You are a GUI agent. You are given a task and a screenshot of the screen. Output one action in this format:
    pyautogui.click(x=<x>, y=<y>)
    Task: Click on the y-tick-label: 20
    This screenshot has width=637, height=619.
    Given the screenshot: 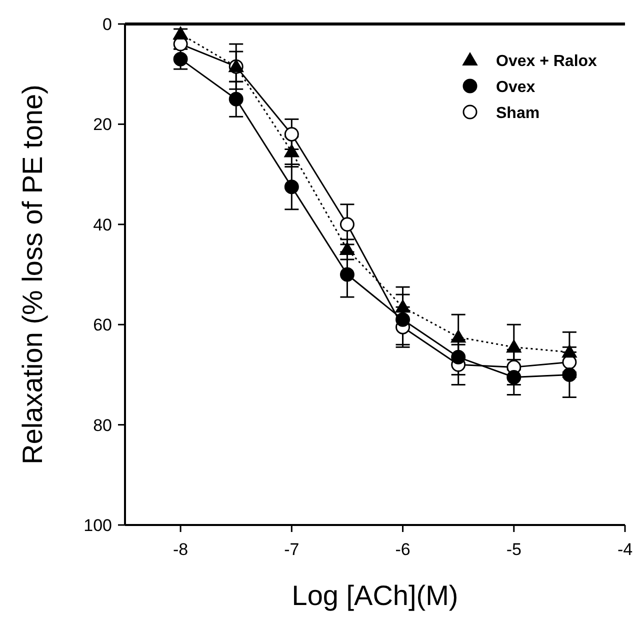 What is the action you would take?
    pyautogui.click(x=102, y=124)
    